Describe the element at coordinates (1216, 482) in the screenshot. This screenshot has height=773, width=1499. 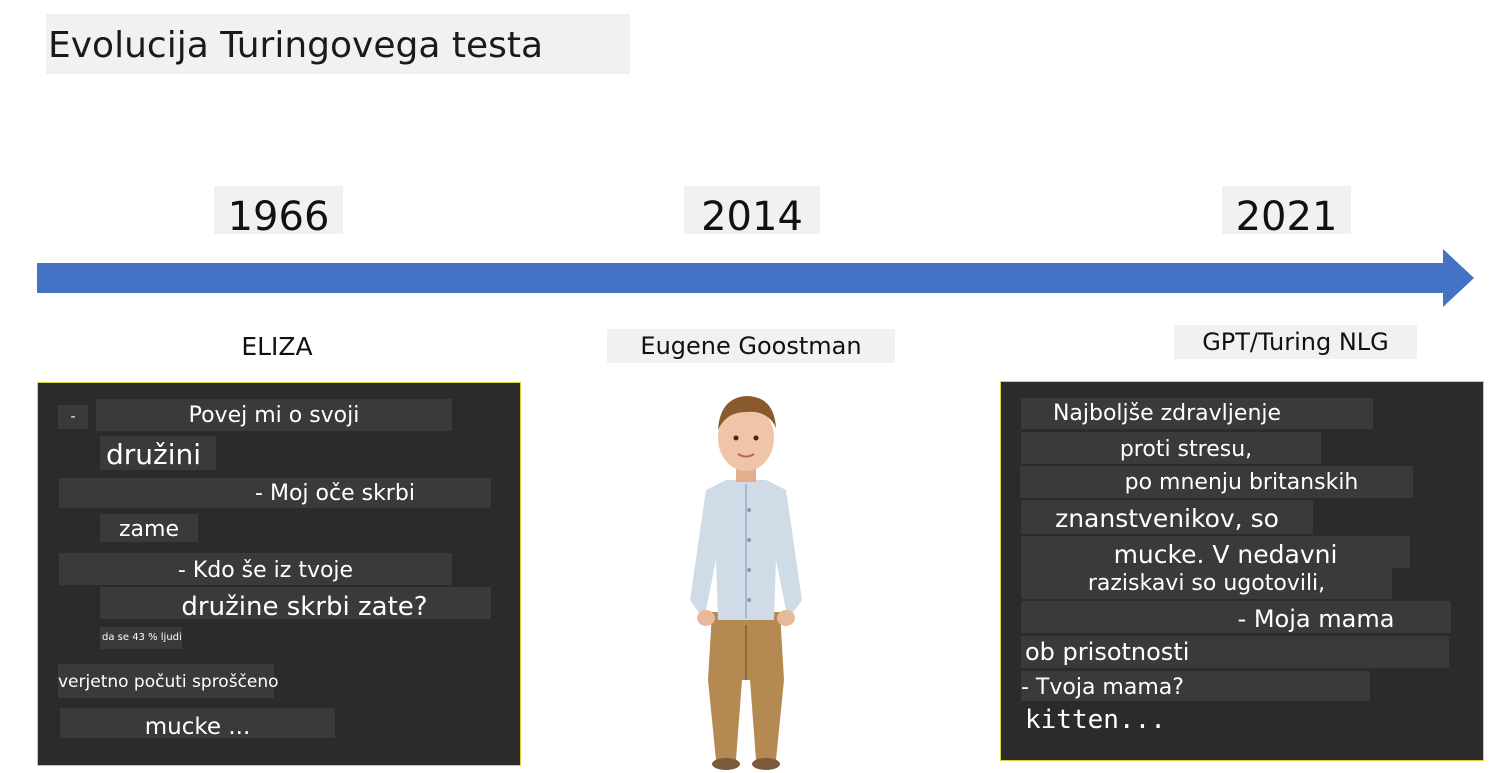
I see `gpt-line: po mnenju britanskih` at that location.